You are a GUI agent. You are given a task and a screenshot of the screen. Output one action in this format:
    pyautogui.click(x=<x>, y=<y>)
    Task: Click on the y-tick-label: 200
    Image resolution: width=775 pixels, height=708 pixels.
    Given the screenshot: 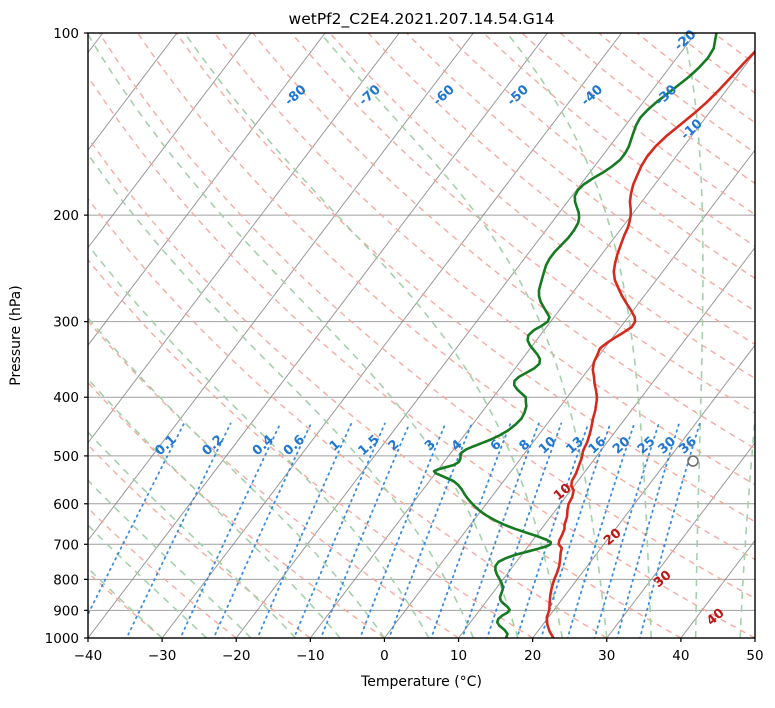 What is the action you would take?
    pyautogui.click(x=66, y=216)
    